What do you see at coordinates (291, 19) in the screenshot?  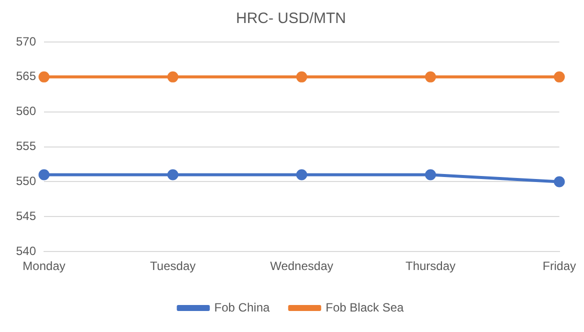 I see `chart-title: HRC- USD/MTN` at bounding box center [291, 19].